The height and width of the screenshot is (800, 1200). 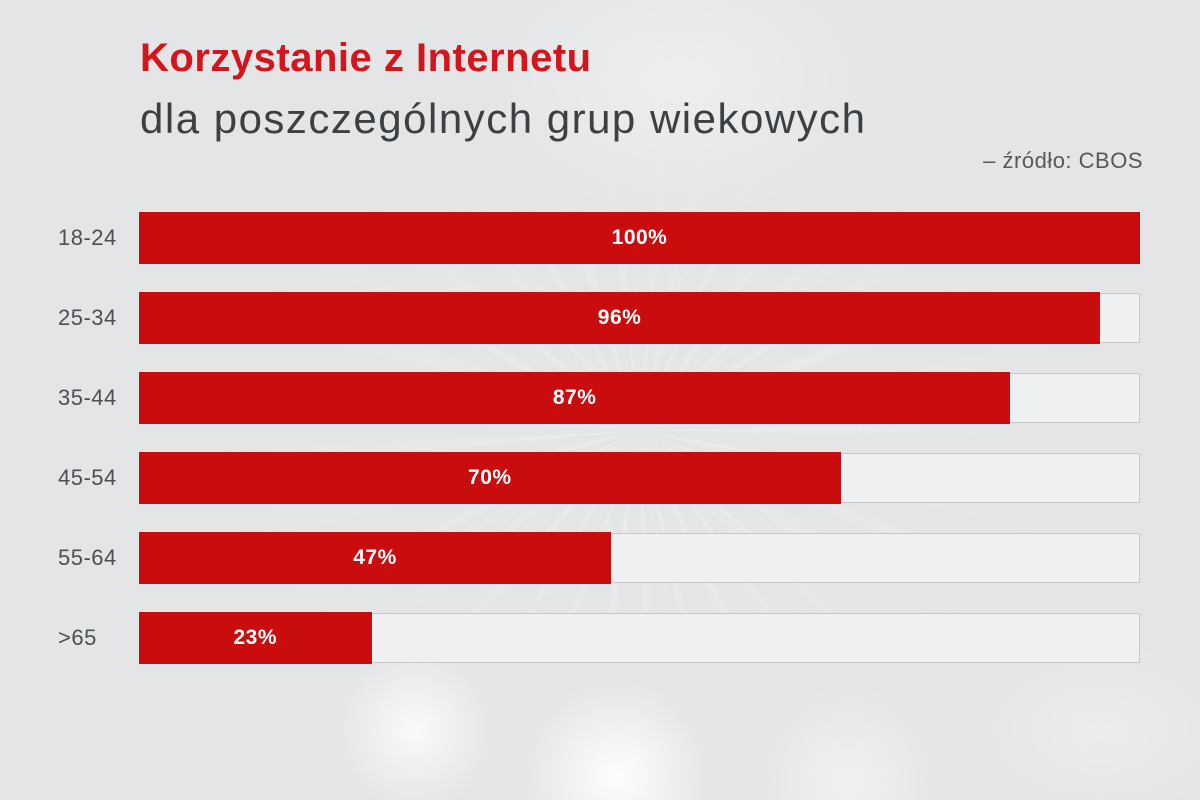 I want to click on bar-fill: 87%, so click(x=575, y=398).